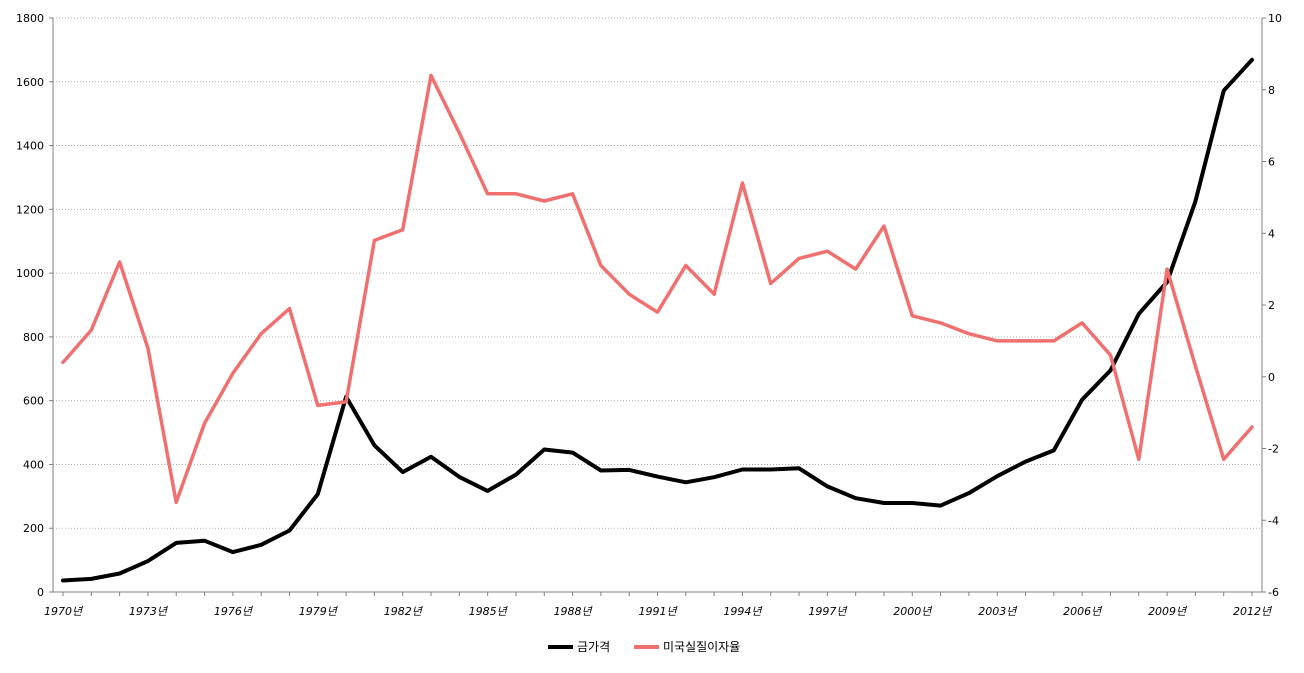  I want to click on left-y-tick-label: 200, so click(33, 528).